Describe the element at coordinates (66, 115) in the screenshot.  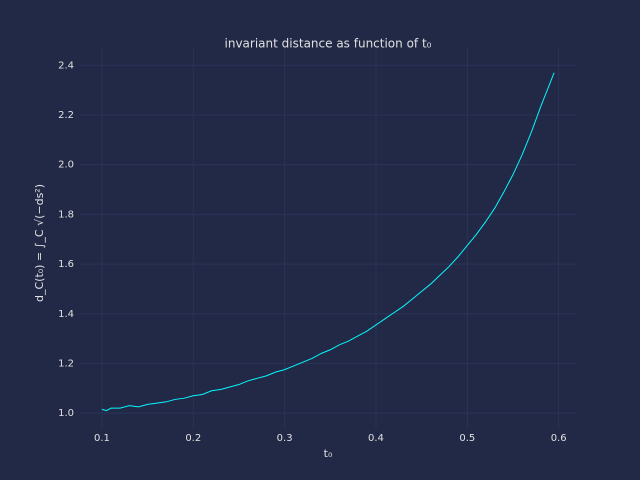
I see `y-tick-label: 2.2` at that location.